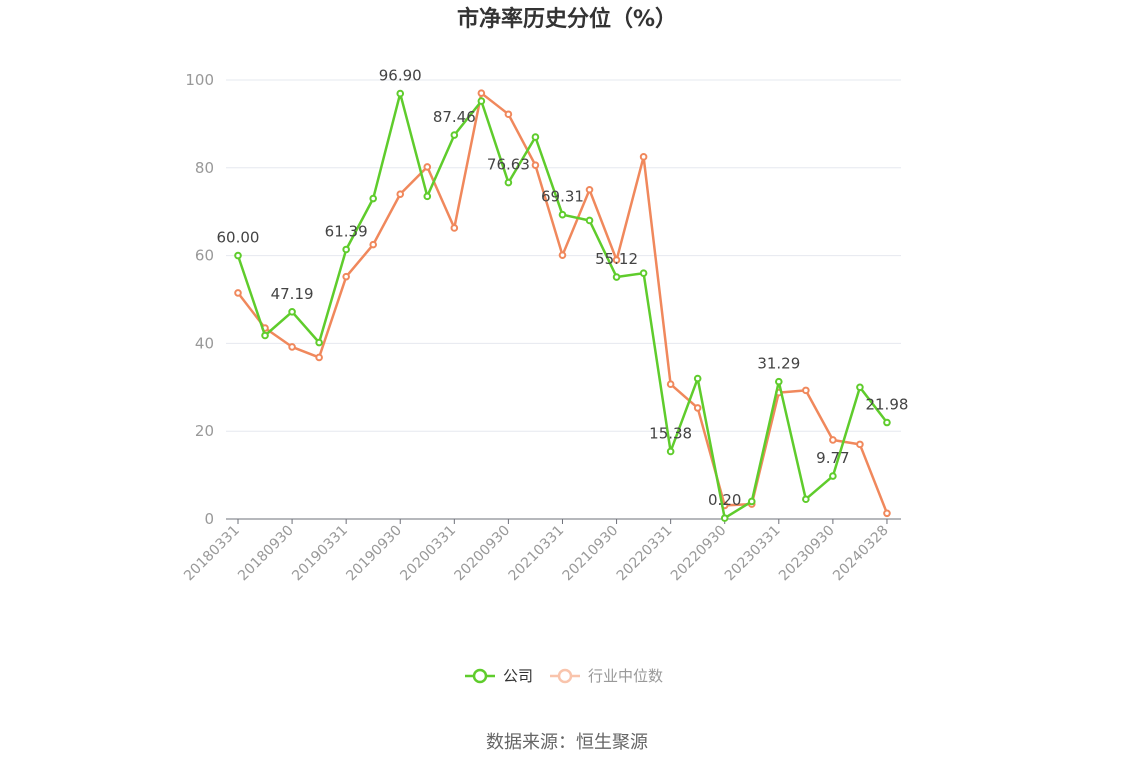  What do you see at coordinates (753, 554) in the screenshot?
I see `x-tick-label: 20230331` at bounding box center [753, 554].